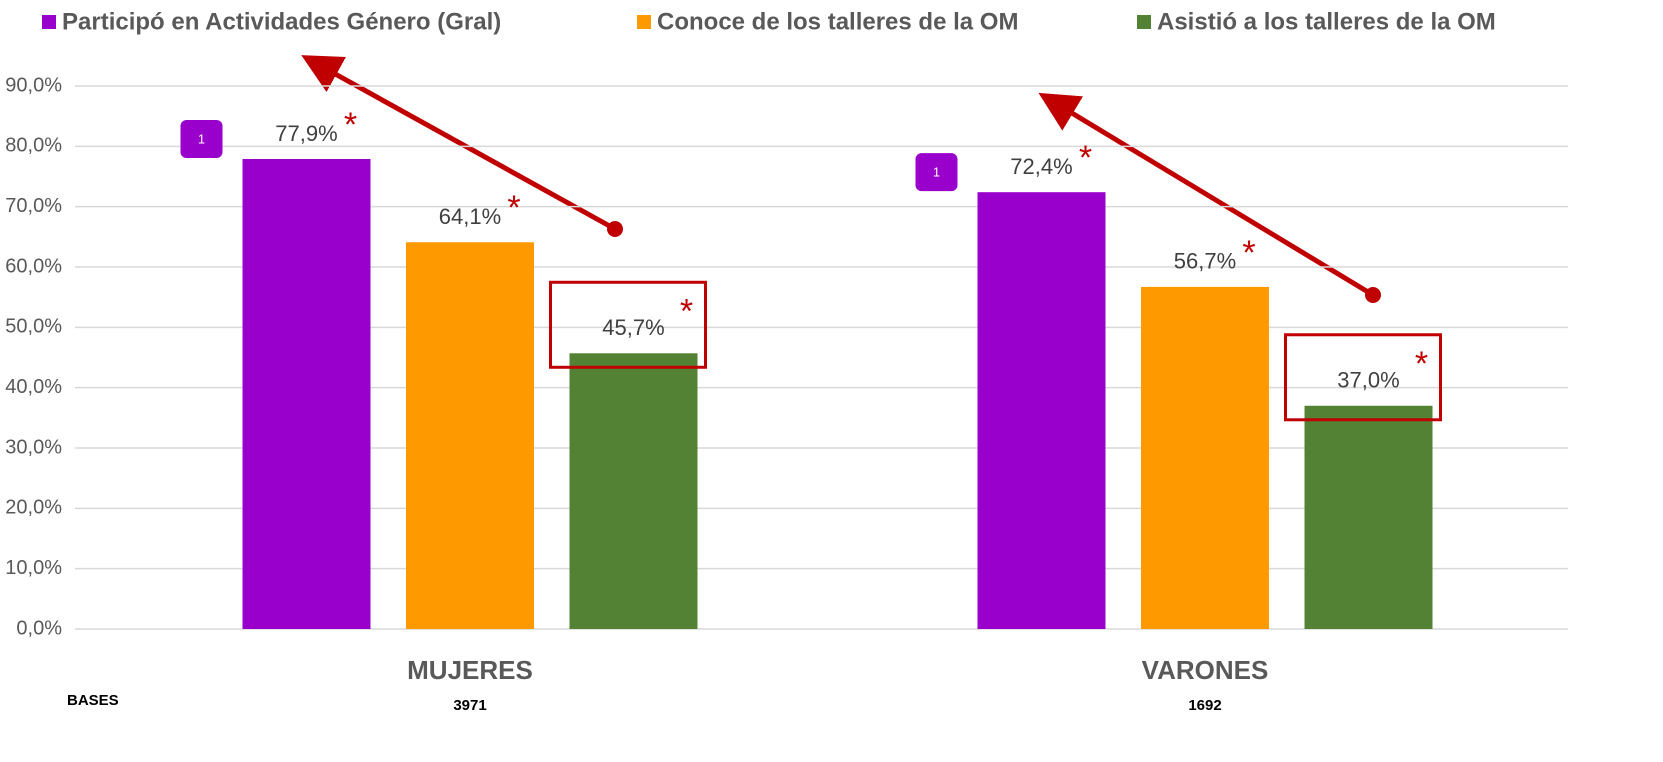 This screenshot has height=762, width=1663. What do you see at coordinates (33, 568) in the screenshot?
I see `y-tick-label: 10,0%` at bounding box center [33, 568].